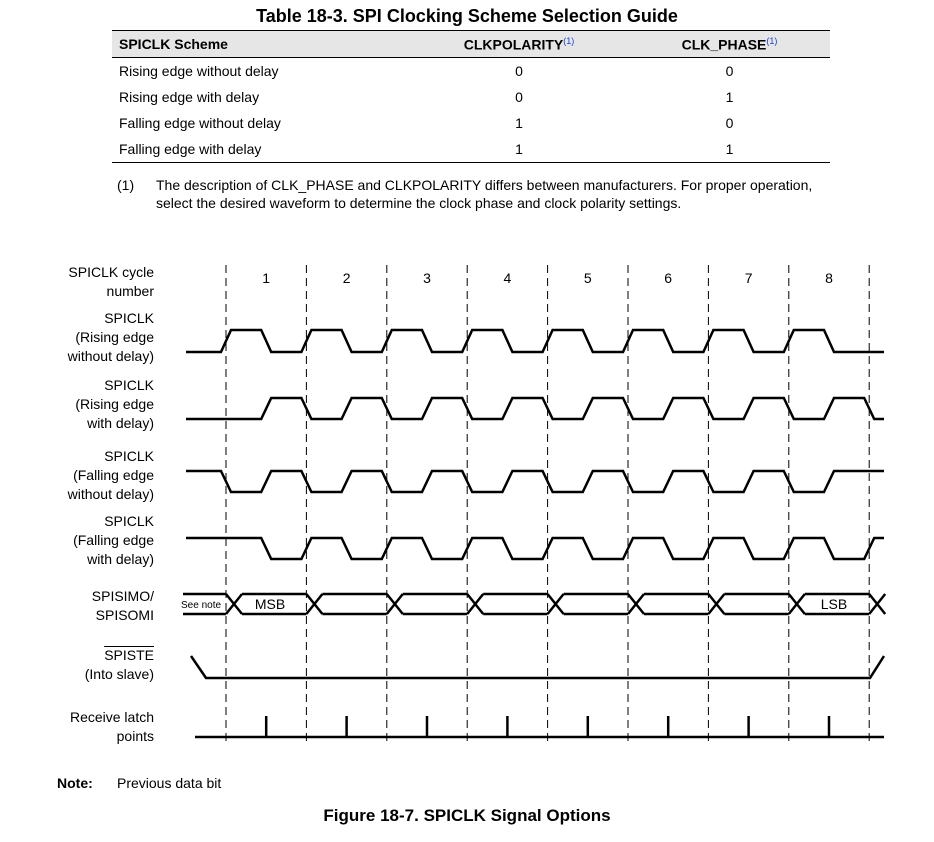 The image size is (934, 842). I want to click on signal-label-spiste: SPISTE (Into slave), so click(119, 664).